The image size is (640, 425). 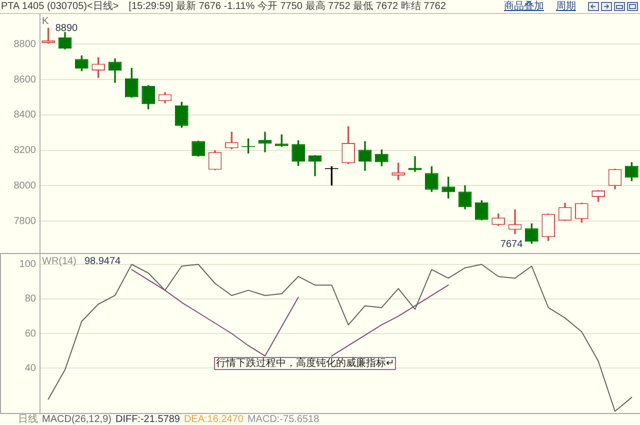 I want to click on y-tick-label: 8600, so click(x=25, y=80).